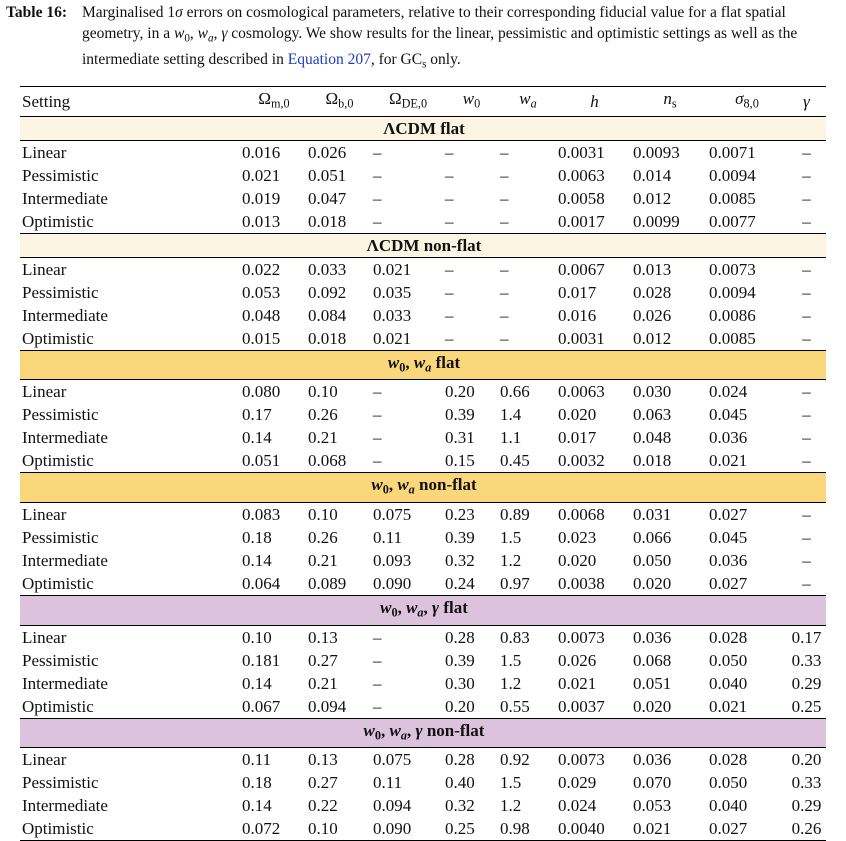 The width and height of the screenshot is (846, 841). Describe the element at coordinates (460, 515) in the screenshot. I see `value-cell: 0.23` at that location.